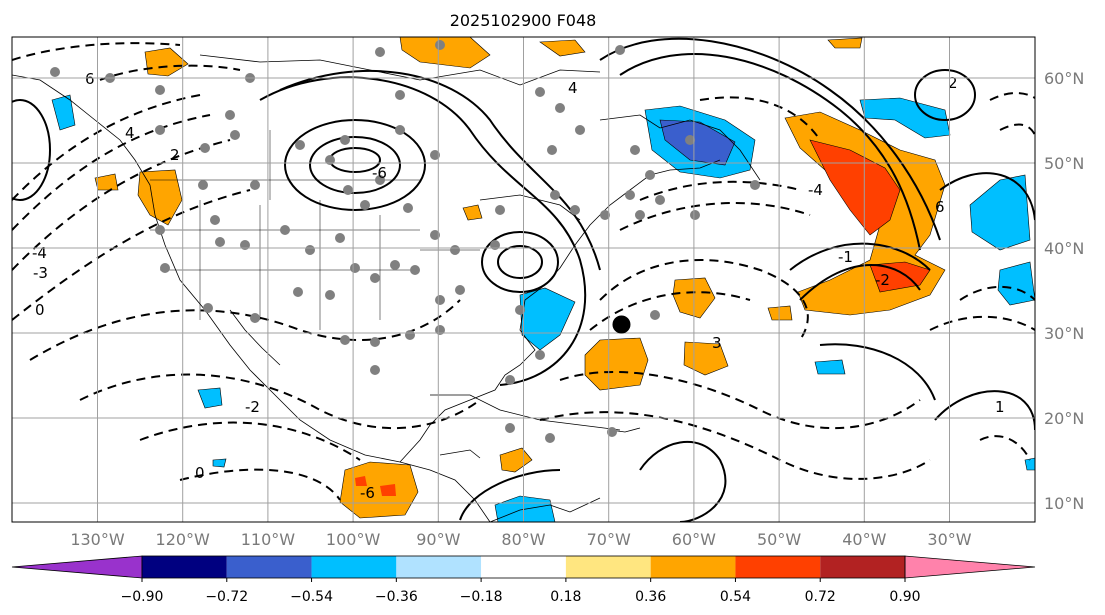  Describe the element at coordinates (353, 539) in the screenshot. I see `longitude-label: 100°W` at that location.